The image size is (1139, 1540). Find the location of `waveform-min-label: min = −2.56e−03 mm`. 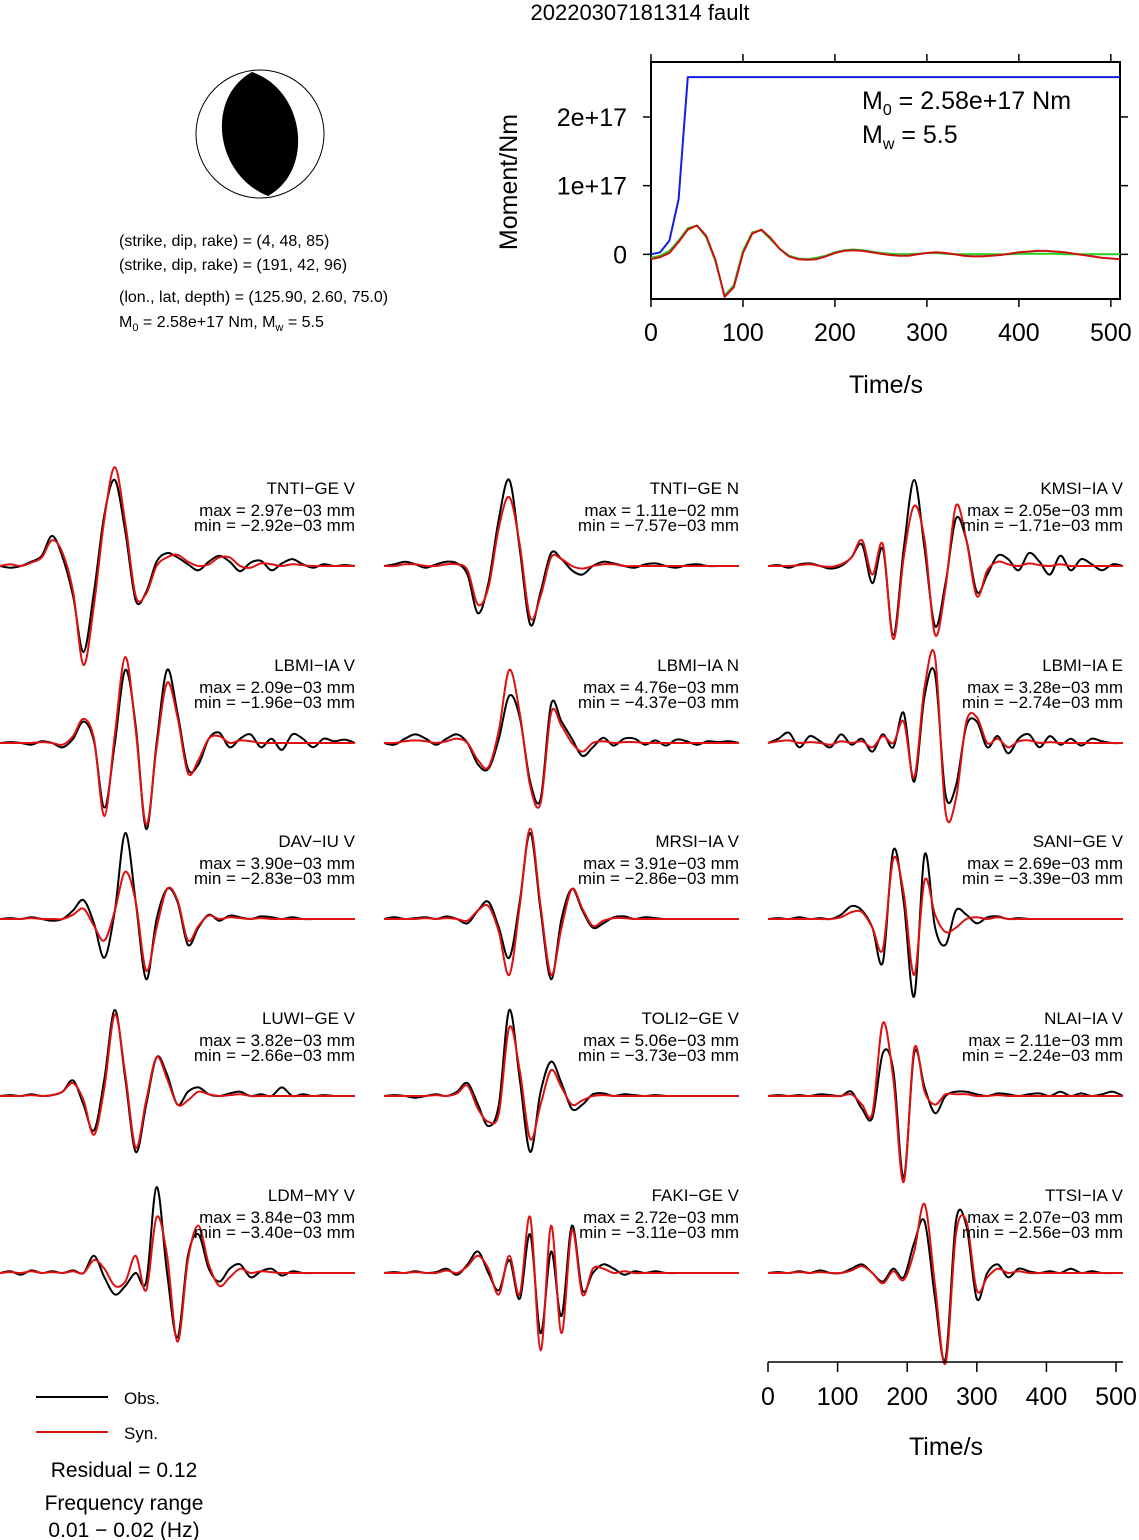

waveform-min-label: min = −2.56e−03 mm is located at coordinates (1042, 1232).